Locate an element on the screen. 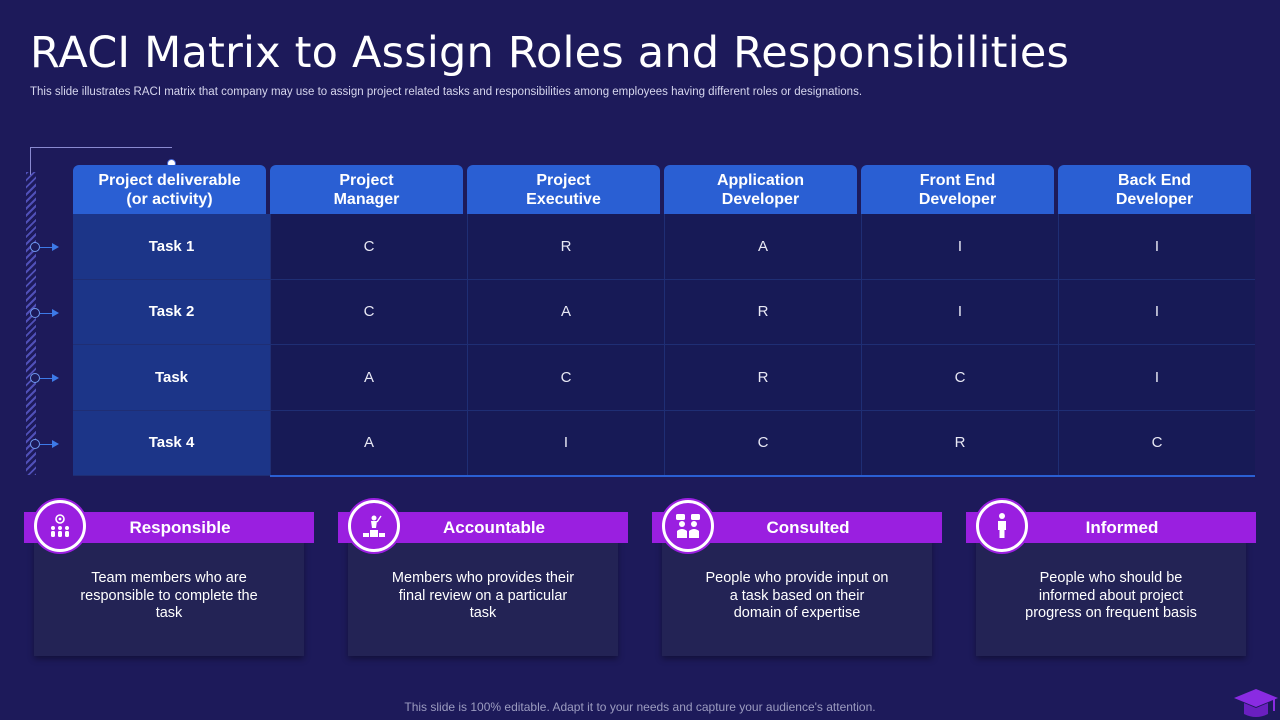 The width and height of the screenshot is (1280, 720). table-row: Task A C R C I is located at coordinates (664, 378).